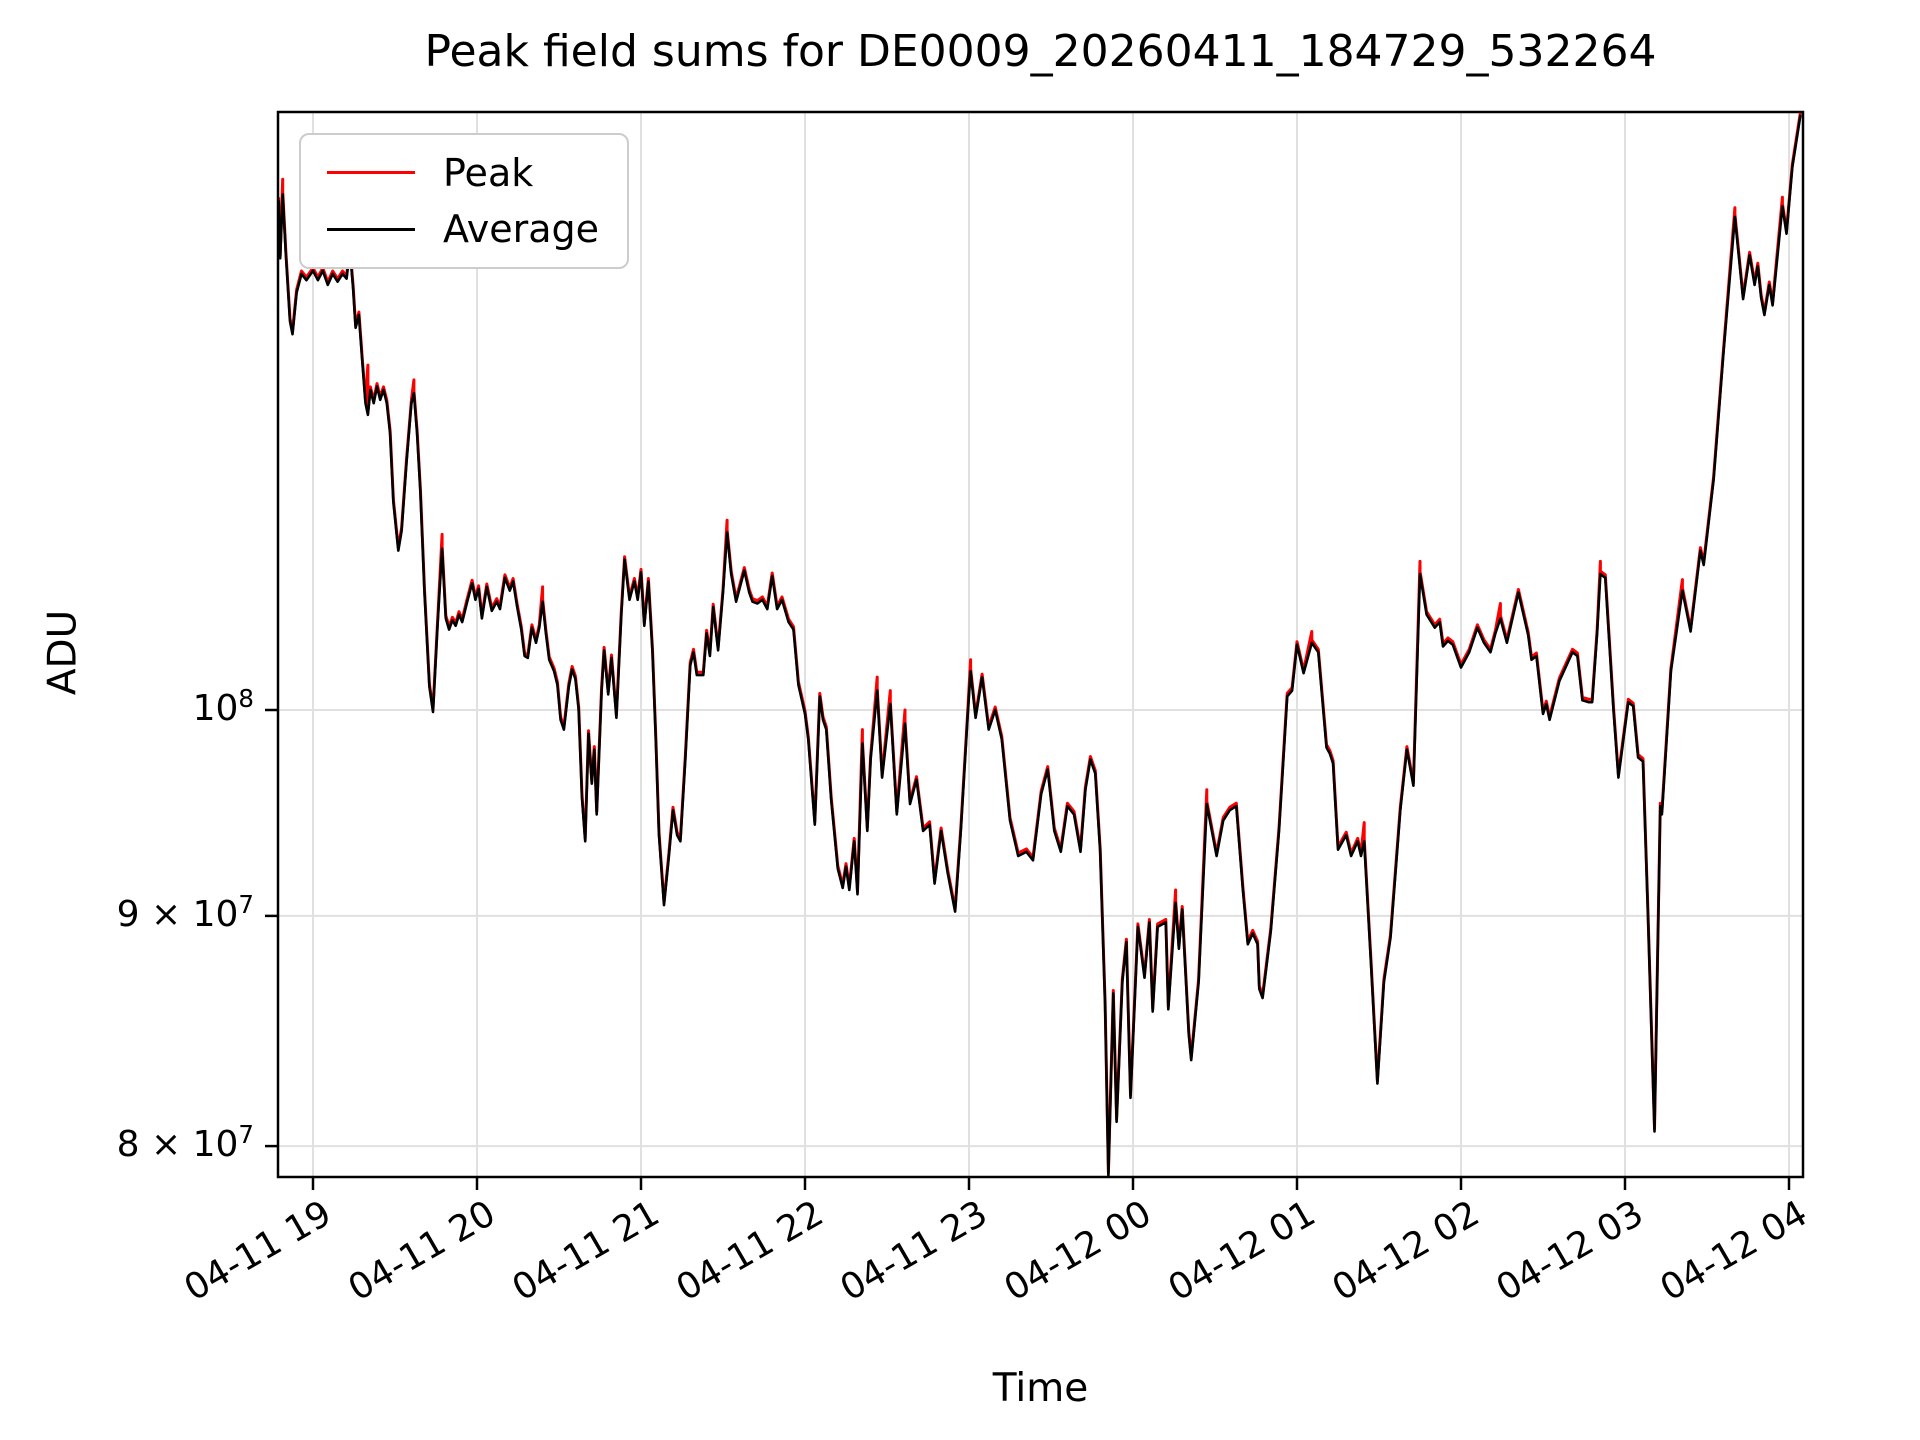 This screenshot has height=1440, width=1920. I want to click on y-tick-prefix: 8 ×, so click(154, 1144).